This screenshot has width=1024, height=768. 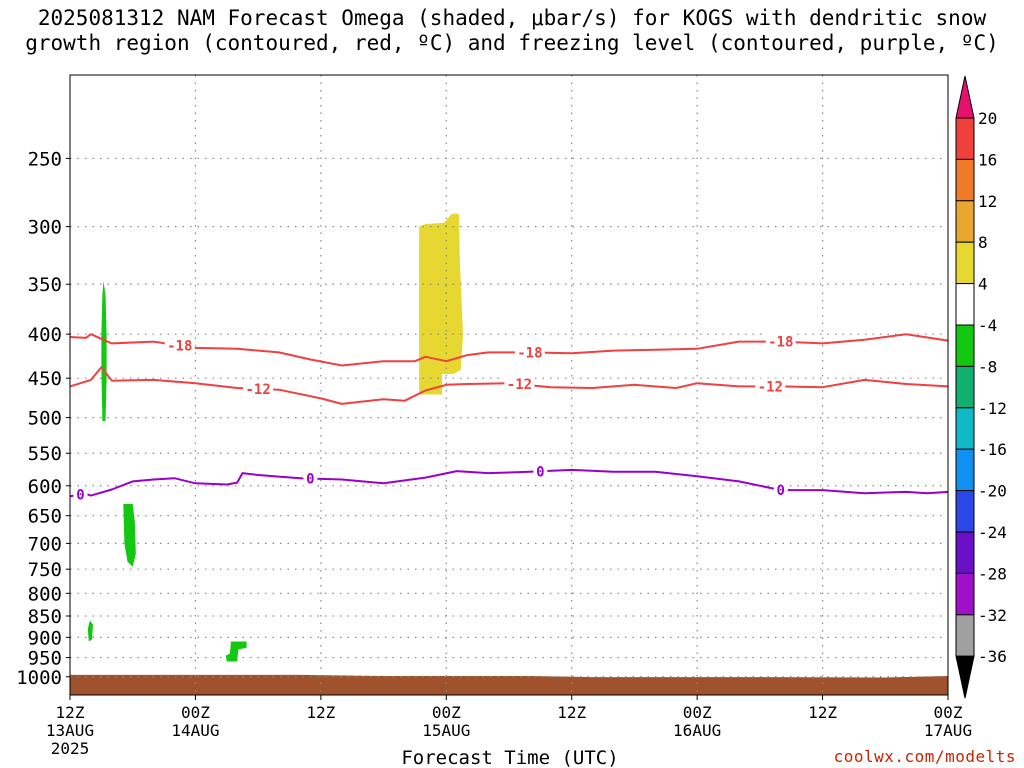 I want to click on colorbar-cap-top, so click(x=965, y=97).